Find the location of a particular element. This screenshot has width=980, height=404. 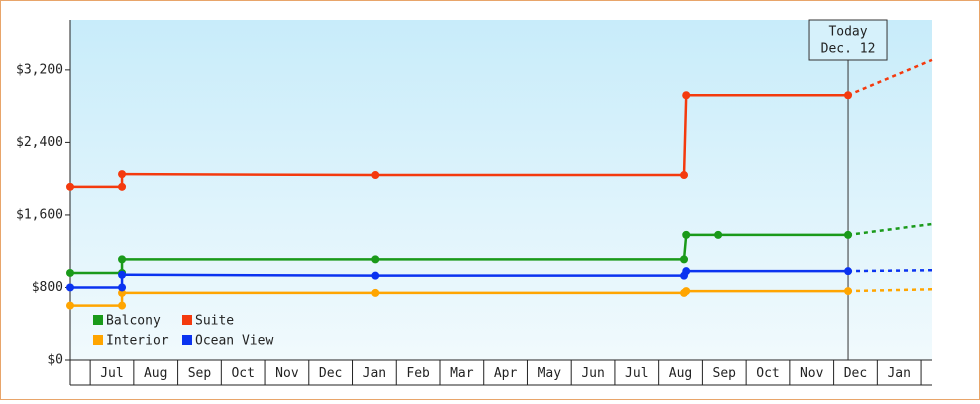

today-date: Dec. 12 is located at coordinates (848, 49).